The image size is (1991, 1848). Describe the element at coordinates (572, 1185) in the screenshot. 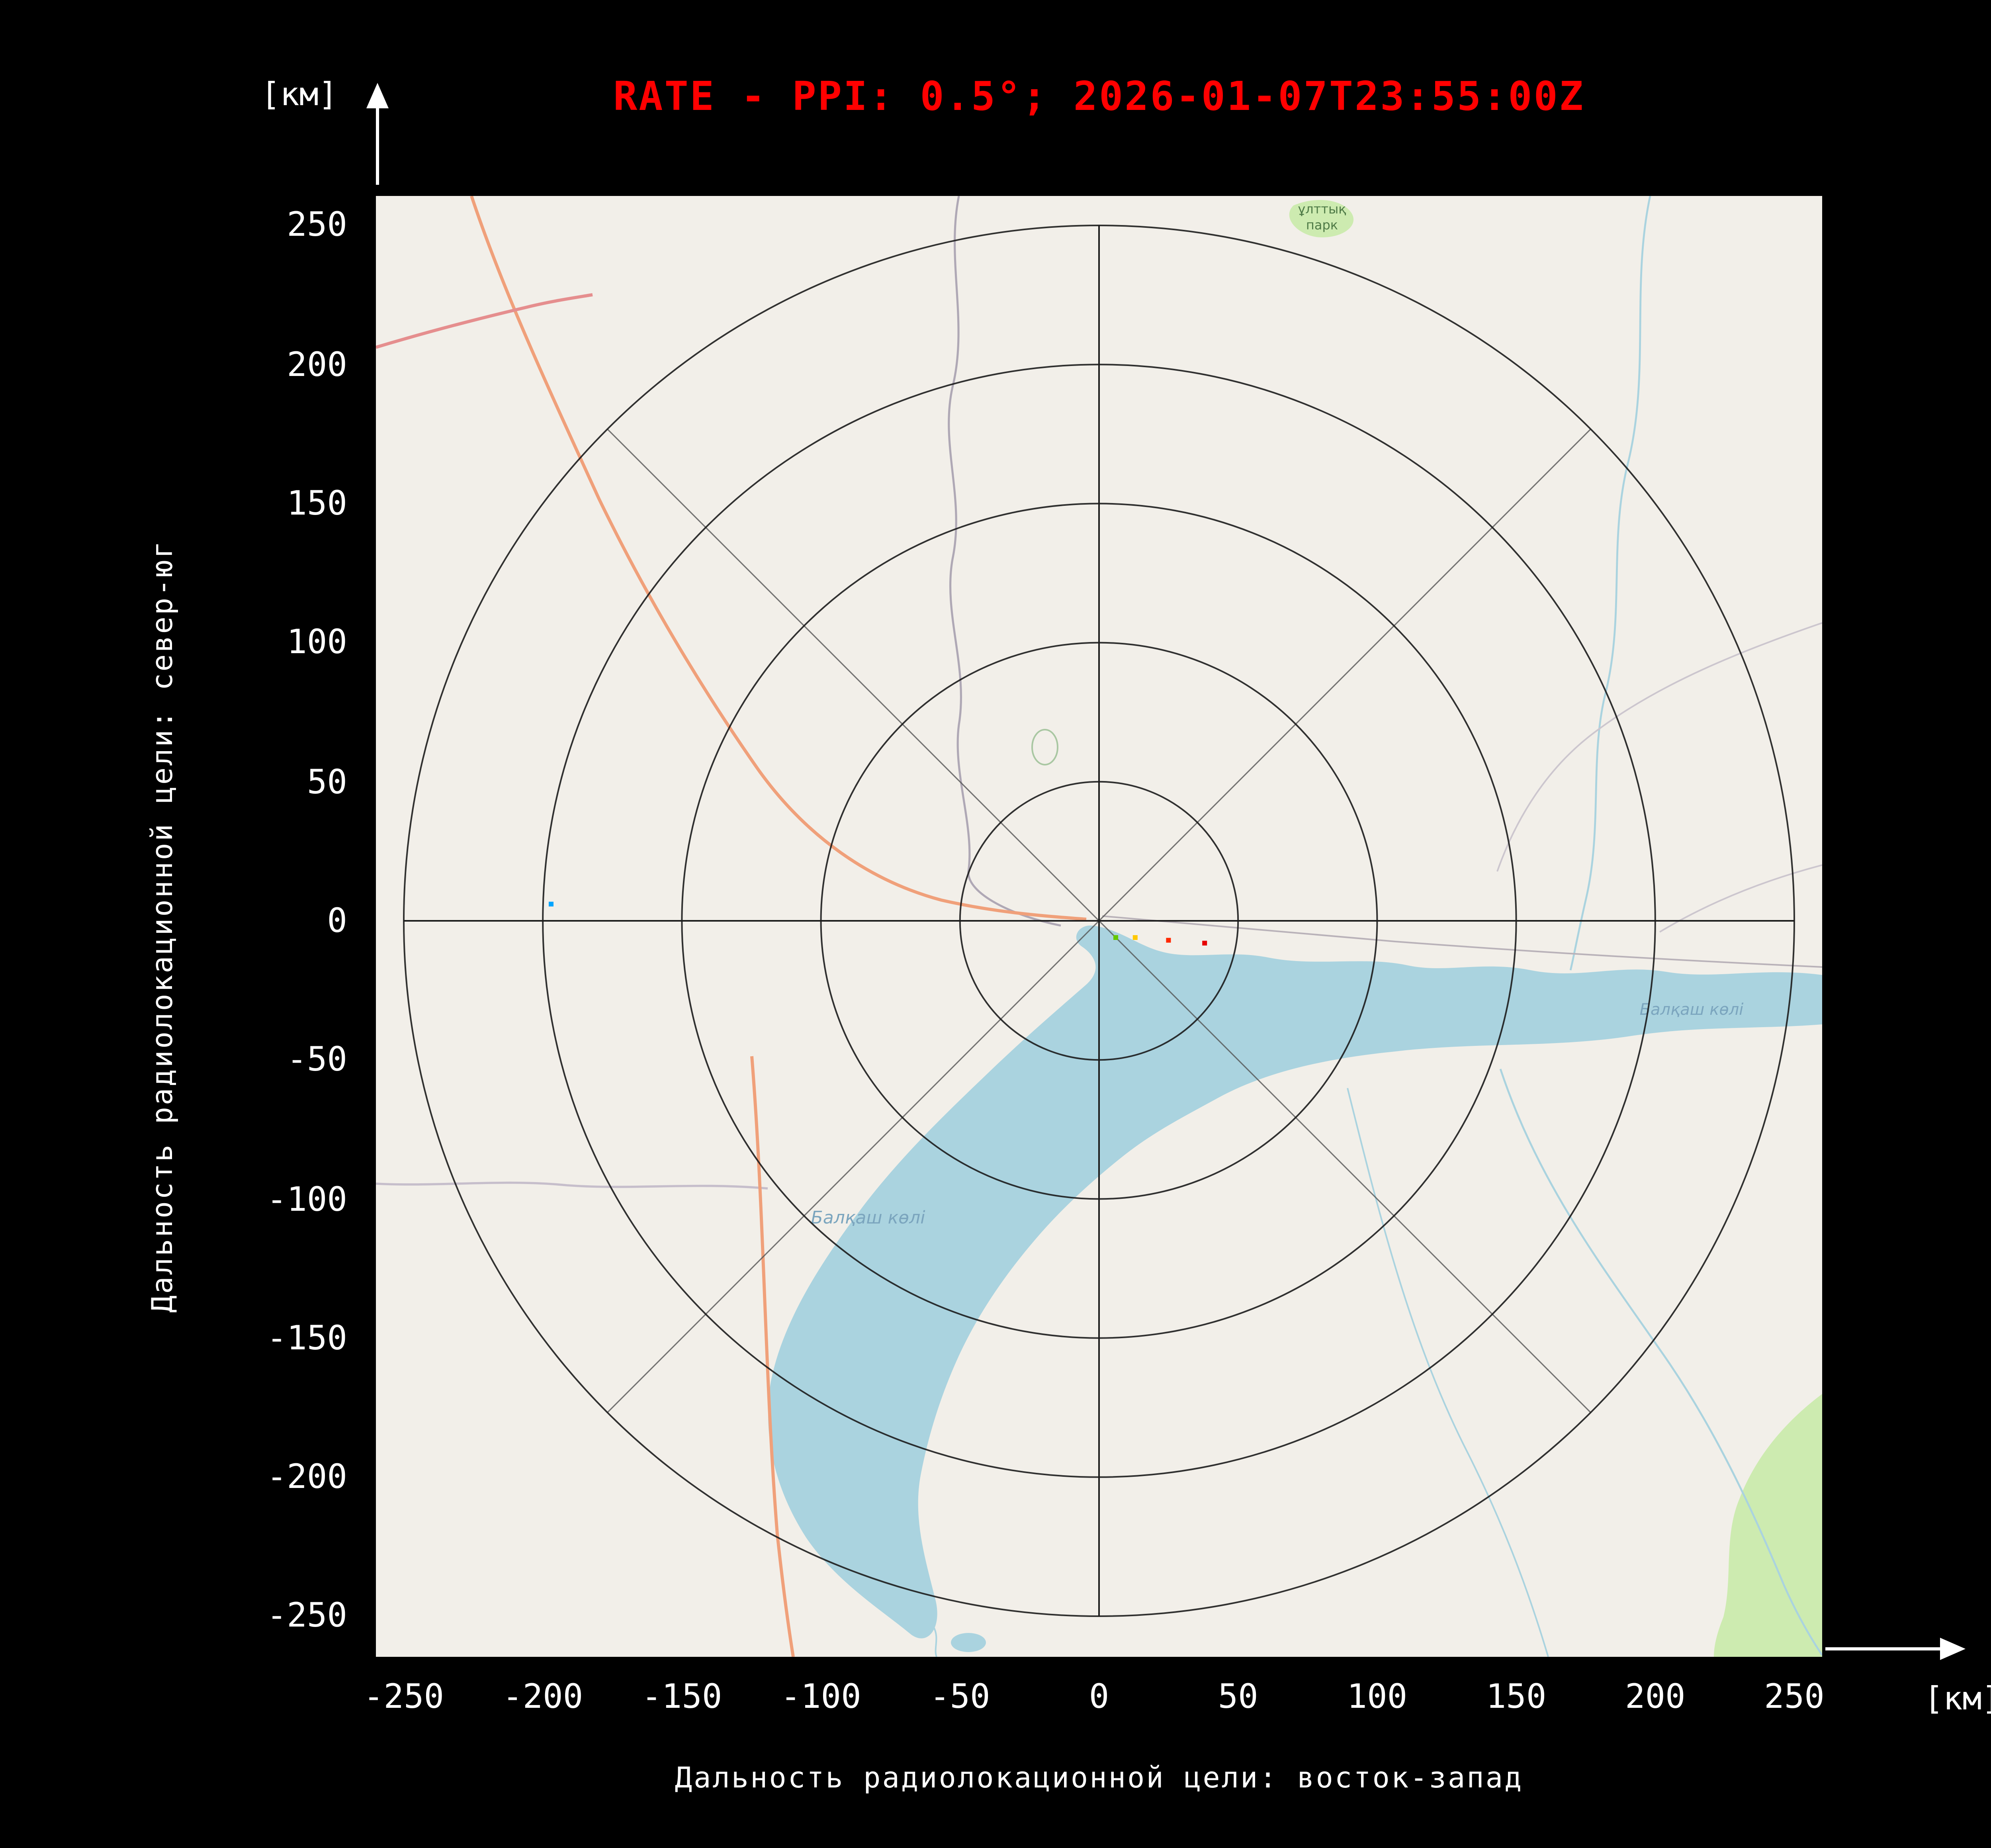

I see `map-boundary` at that location.